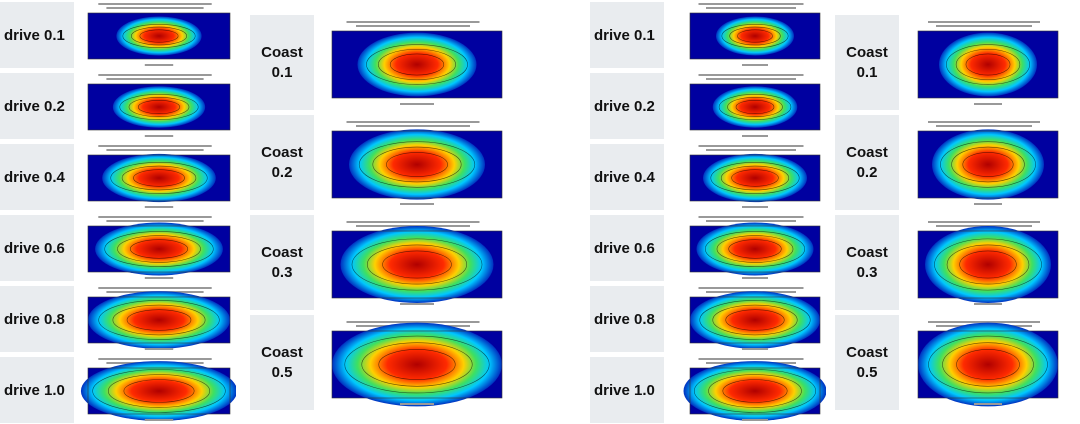 The image size is (1080, 424). Describe the element at coordinates (37, 177) in the screenshot. I see `drive-label: drive 0.4` at that location.